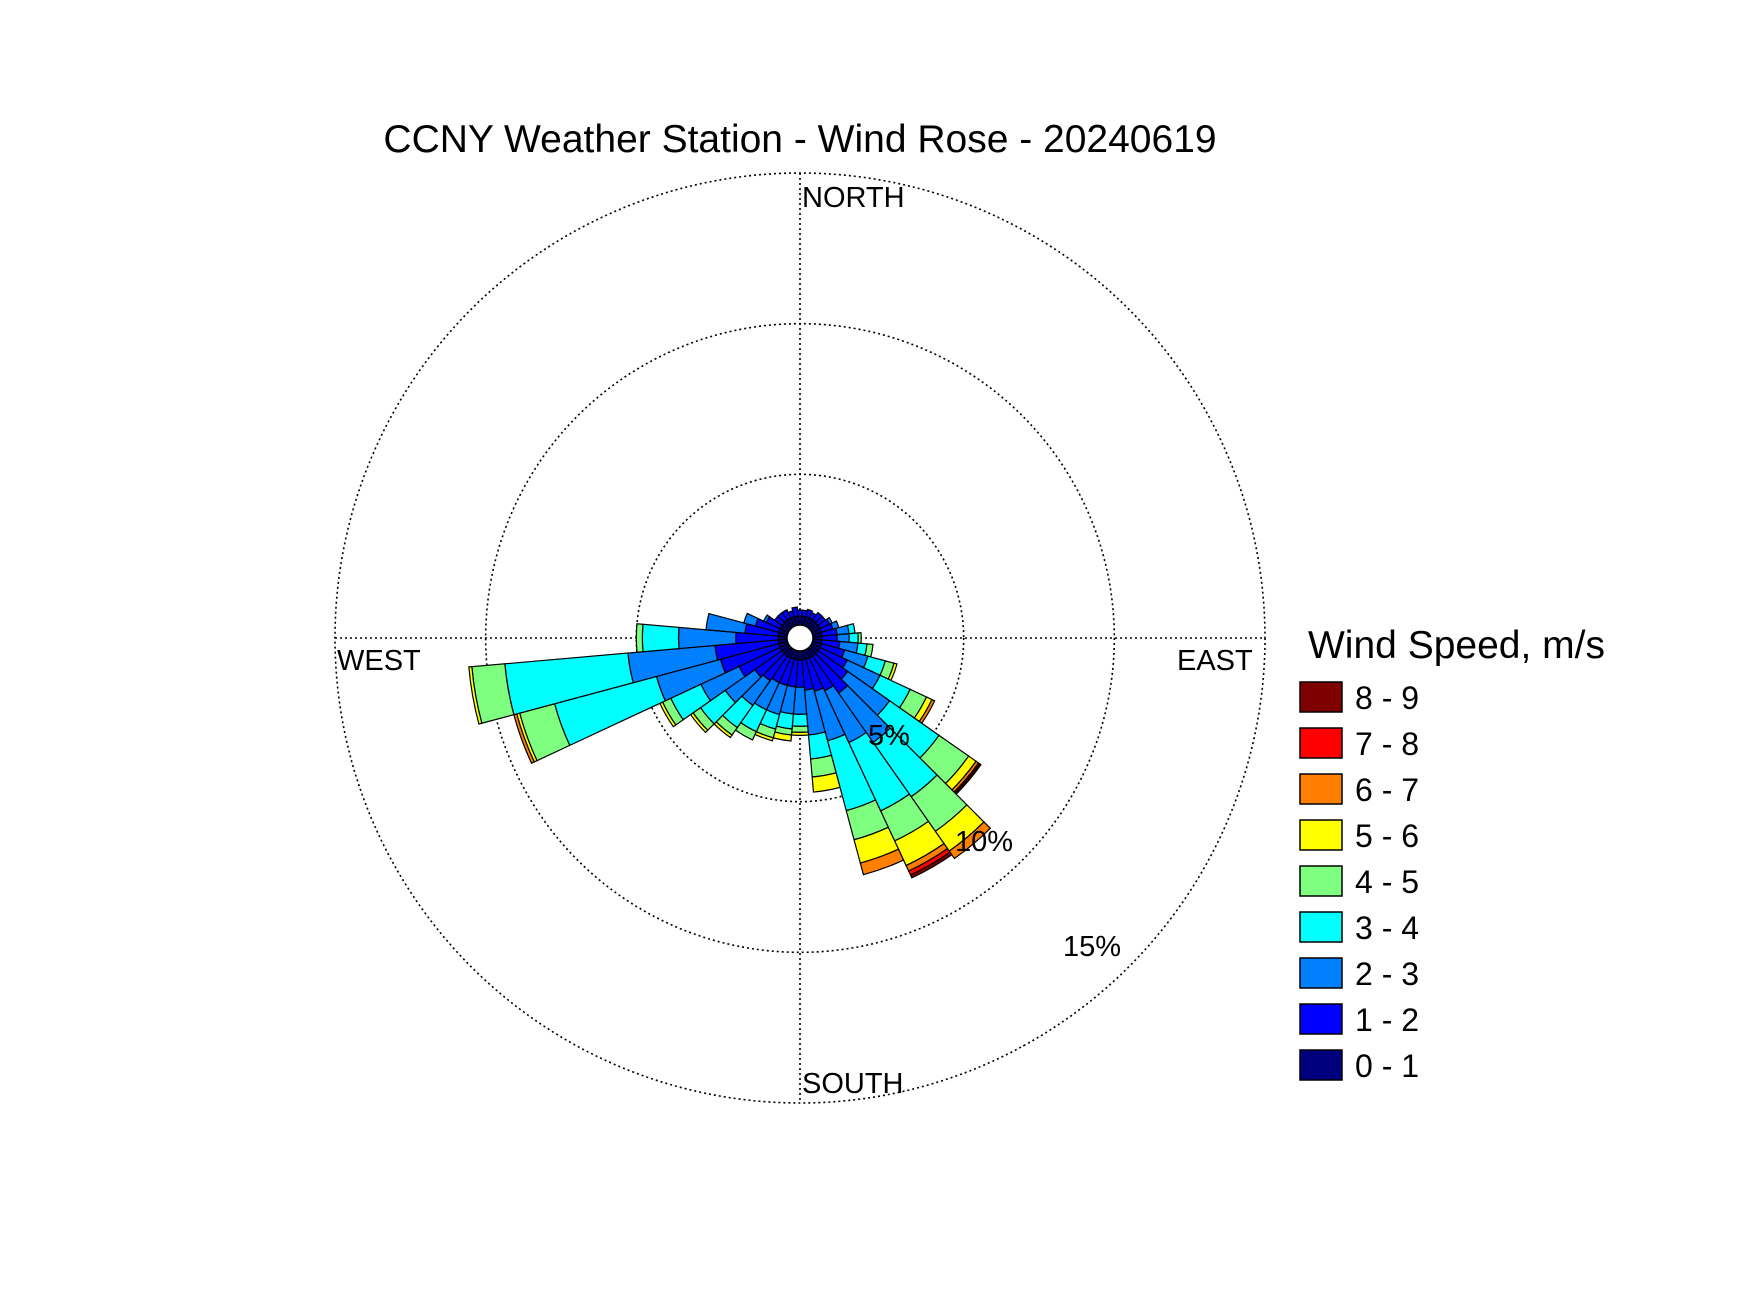  What do you see at coordinates (1387, 744) in the screenshot?
I see `legend-label: 7 - 8` at bounding box center [1387, 744].